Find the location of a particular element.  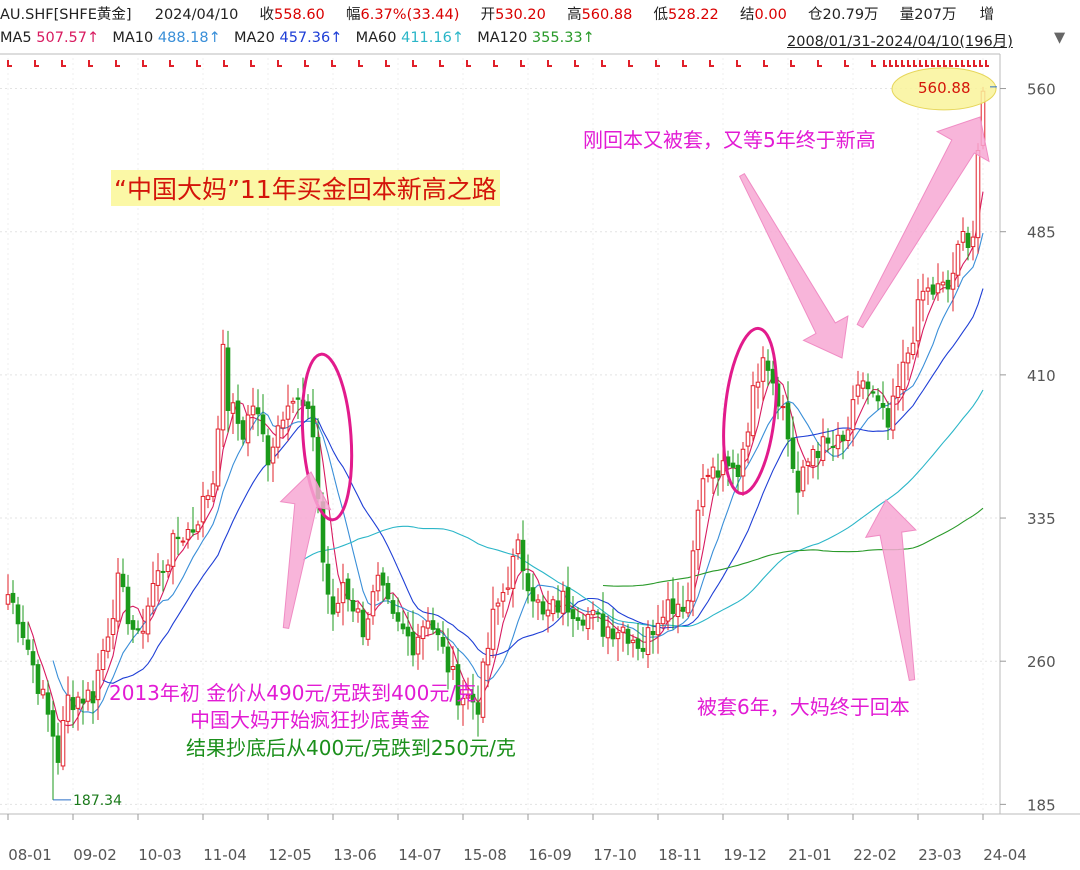

open-value: 530.20 is located at coordinates (520, 15).